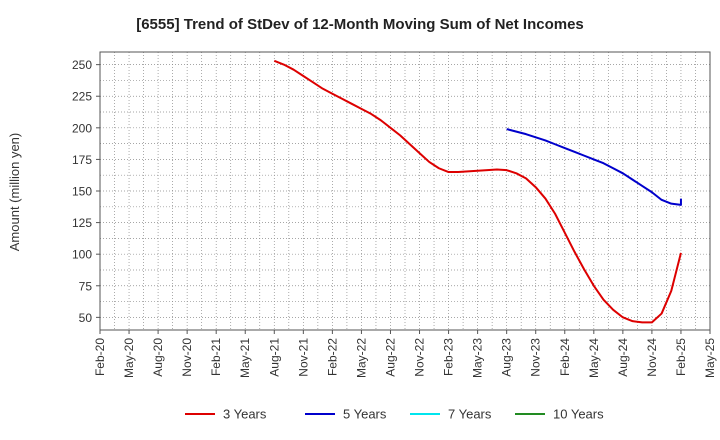 The image size is (720, 440). Describe the element at coordinates (578, 414) in the screenshot. I see `legend-label: 10 Years` at that location.